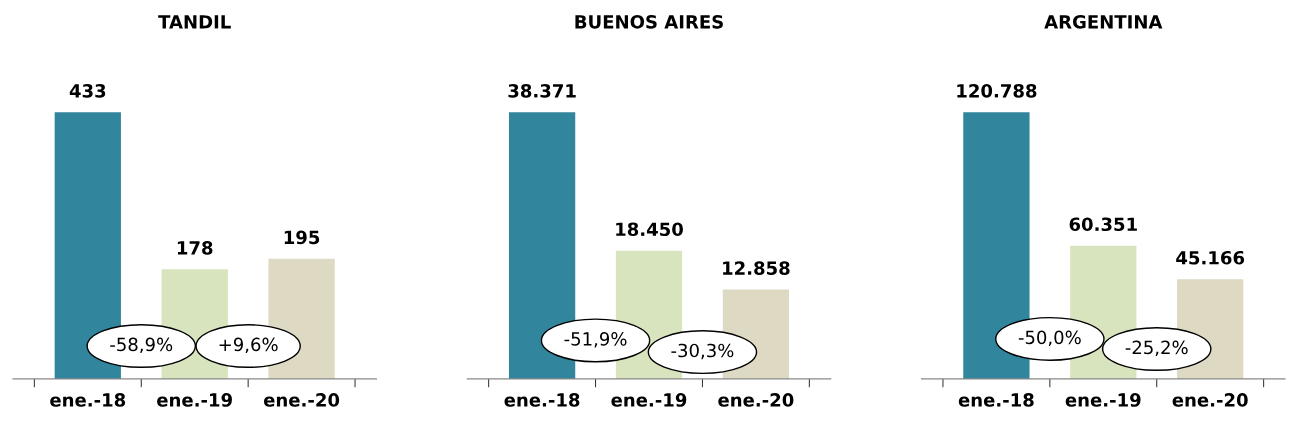  Describe the element at coordinates (194, 22) in the screenshot. I see `chart-title: TANDIL` at that location.